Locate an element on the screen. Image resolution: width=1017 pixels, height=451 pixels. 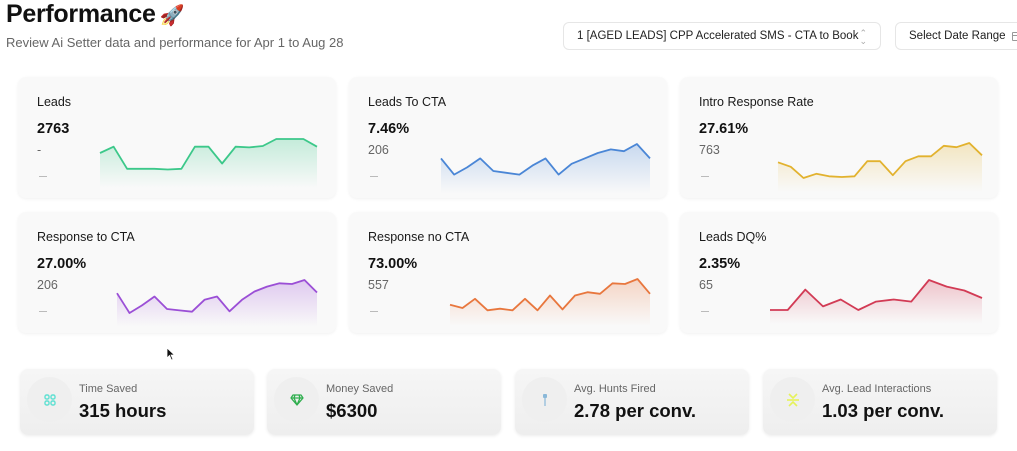
stat-value: 315 hours is located at coordinates (123, 410).